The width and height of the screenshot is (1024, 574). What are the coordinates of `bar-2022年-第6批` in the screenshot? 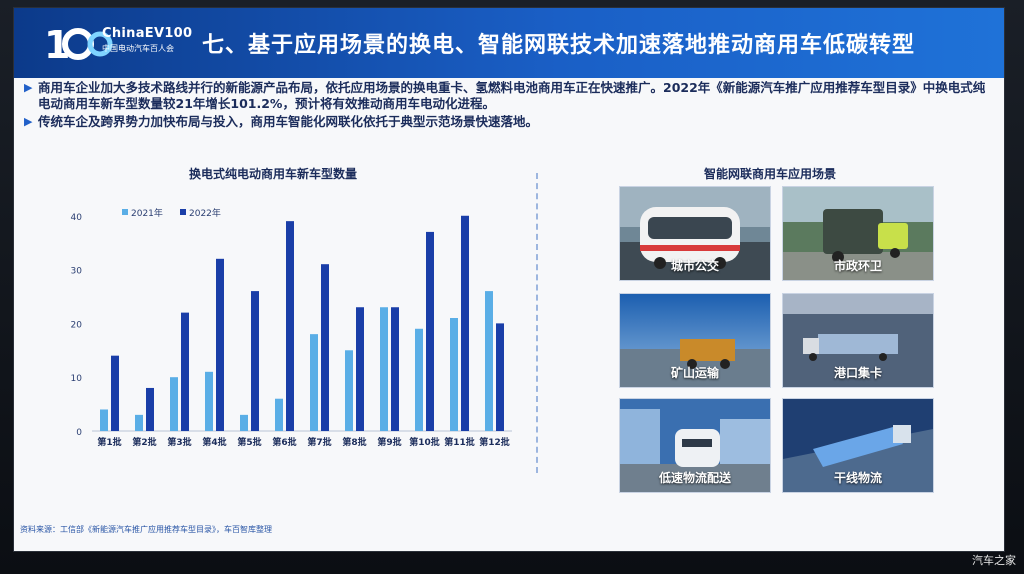 It's located at (290, 326).